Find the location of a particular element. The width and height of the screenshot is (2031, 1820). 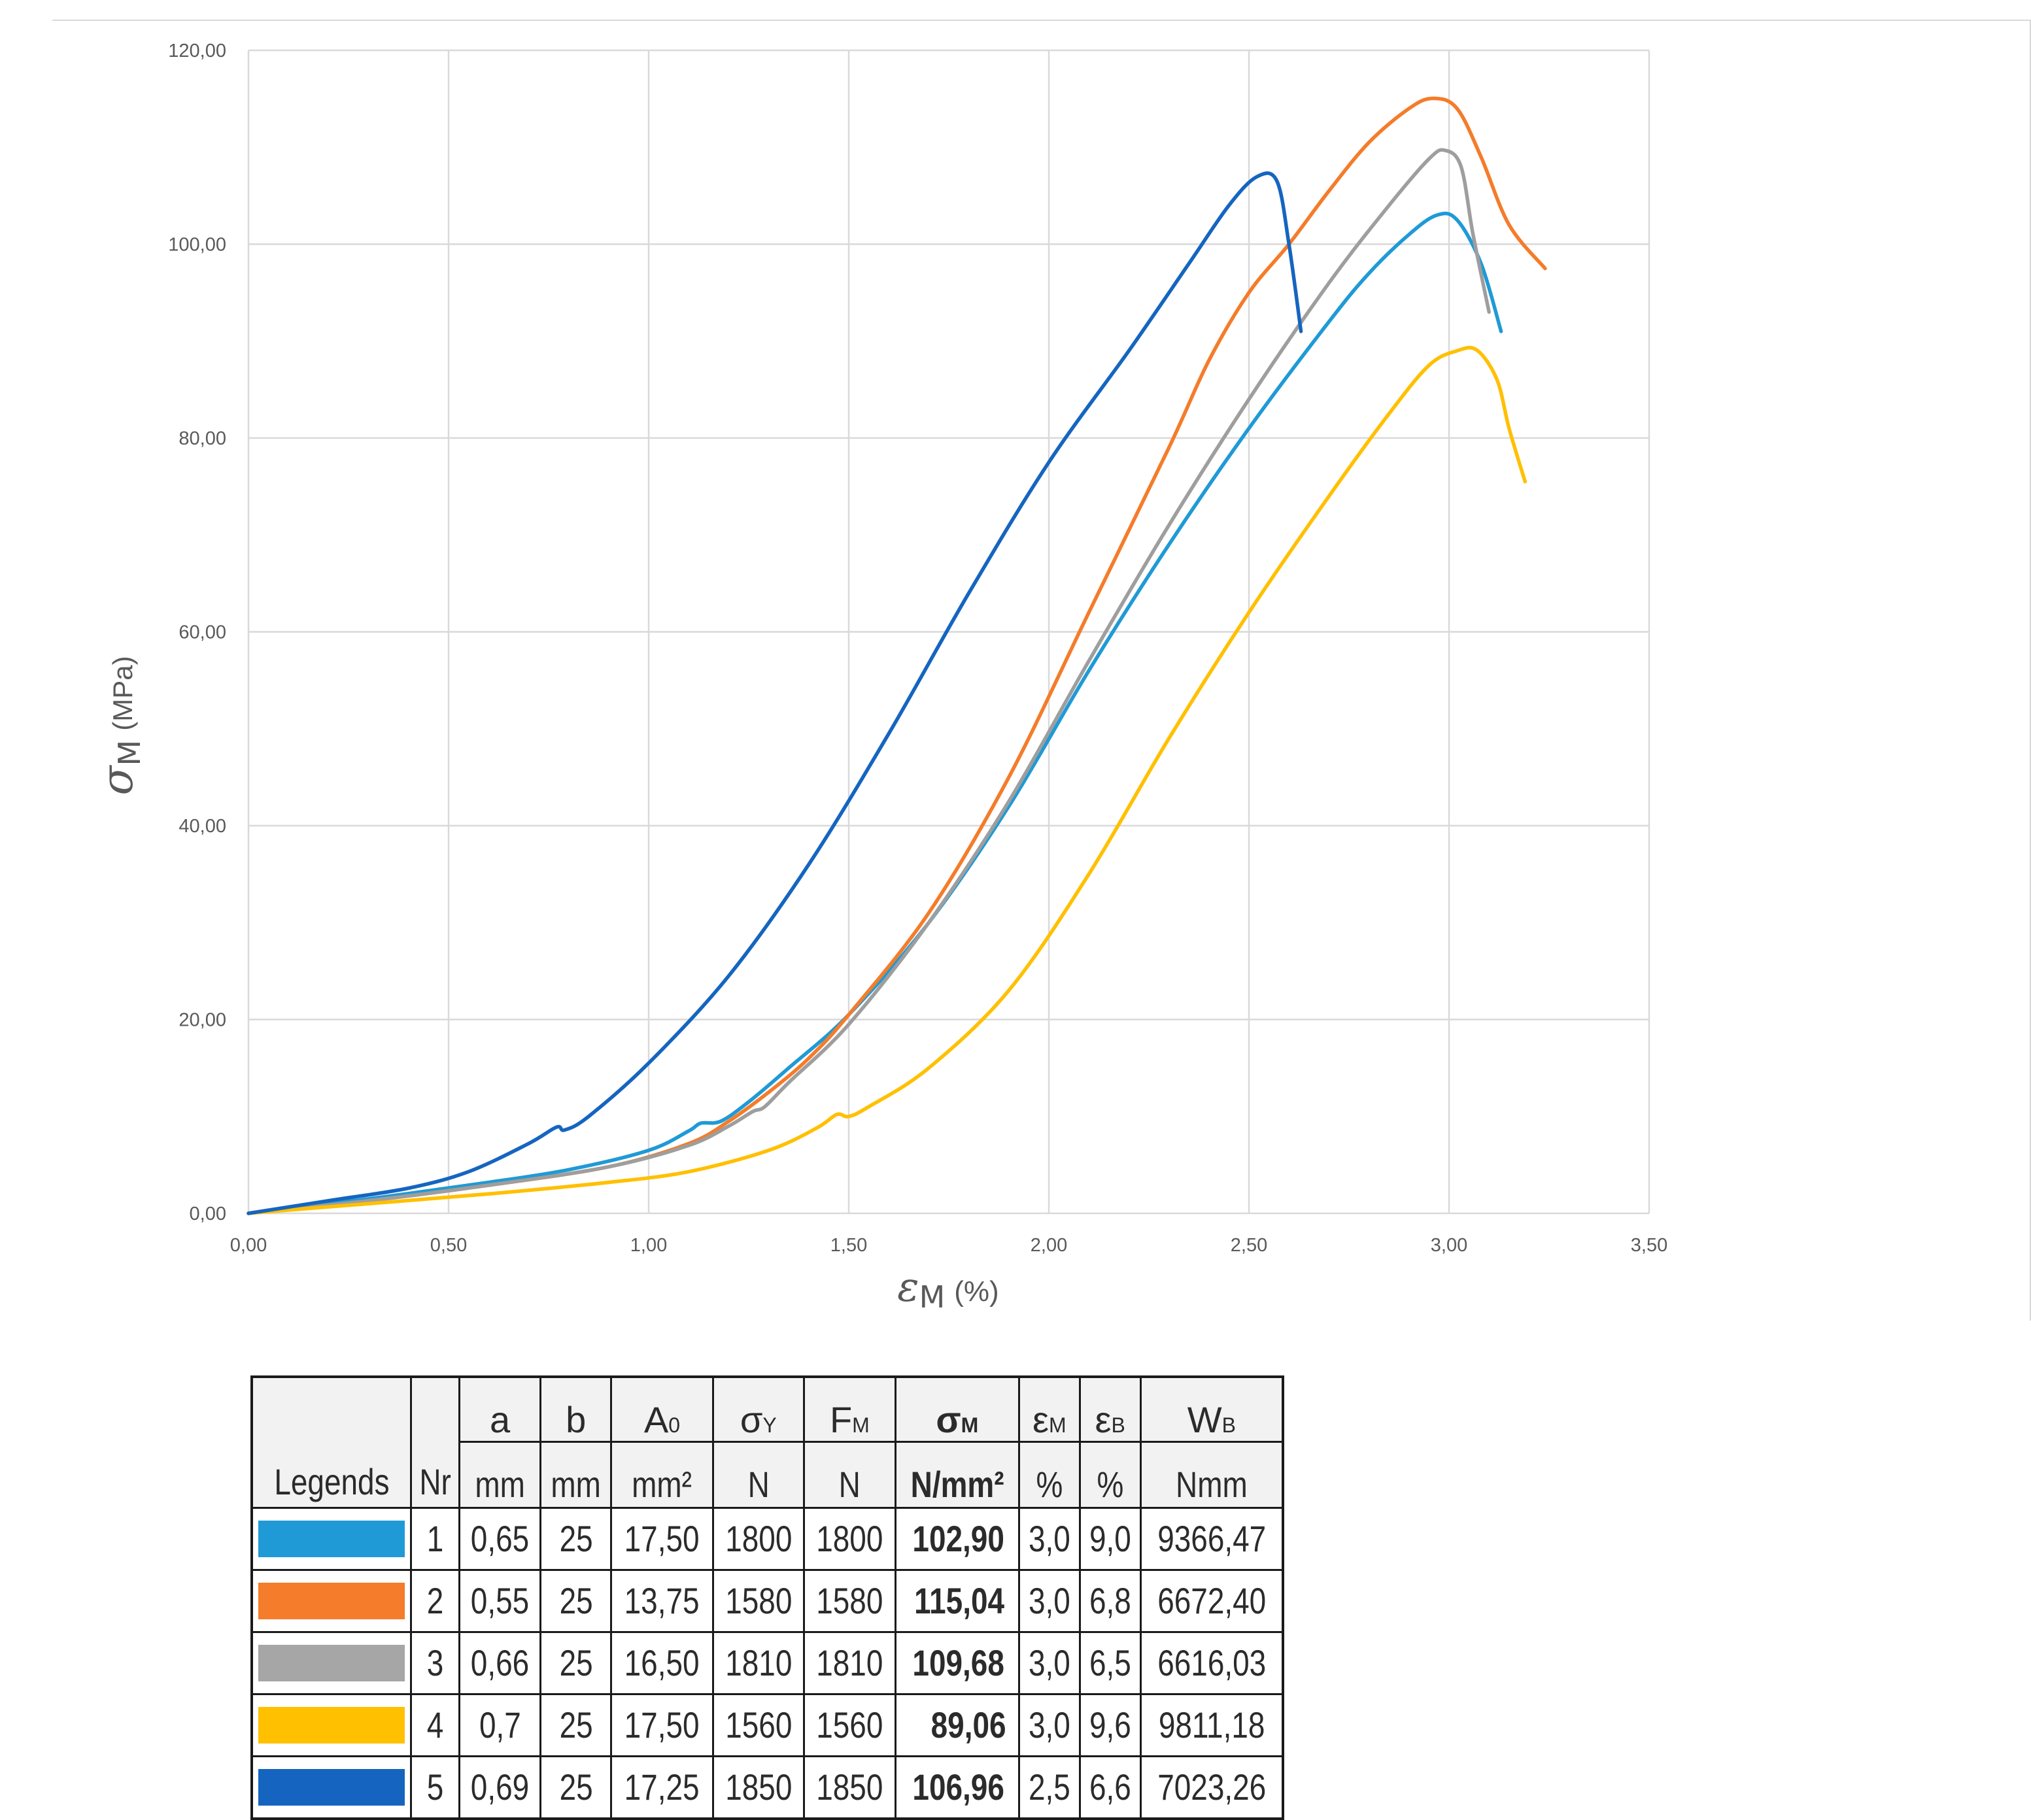

y-tick-label: 20,00 is located at coordinates (203, 1020).